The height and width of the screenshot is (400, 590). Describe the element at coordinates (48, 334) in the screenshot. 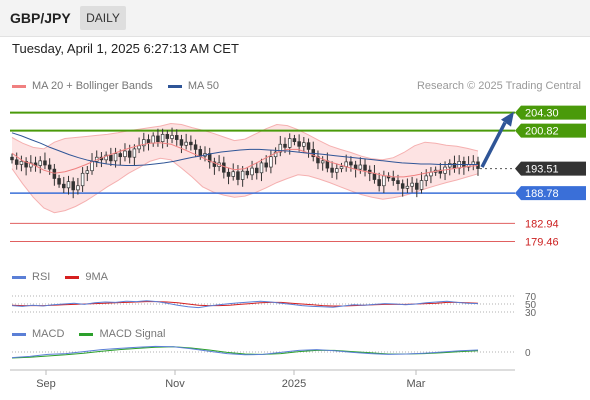

I see `legend-macd-label: MACD` at that location.